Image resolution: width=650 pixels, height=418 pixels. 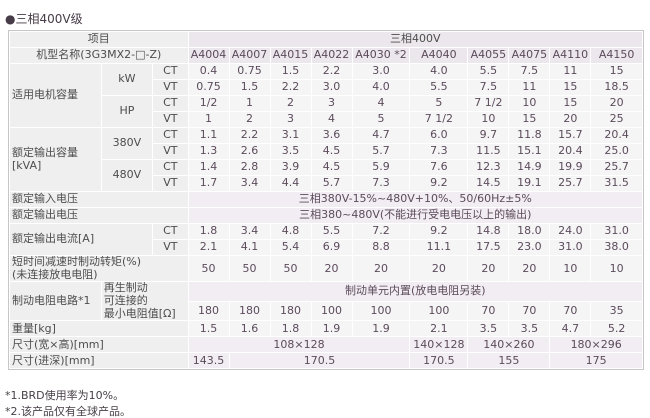 I want to click on data-cell: 12.3, so click(x=488, y=167).